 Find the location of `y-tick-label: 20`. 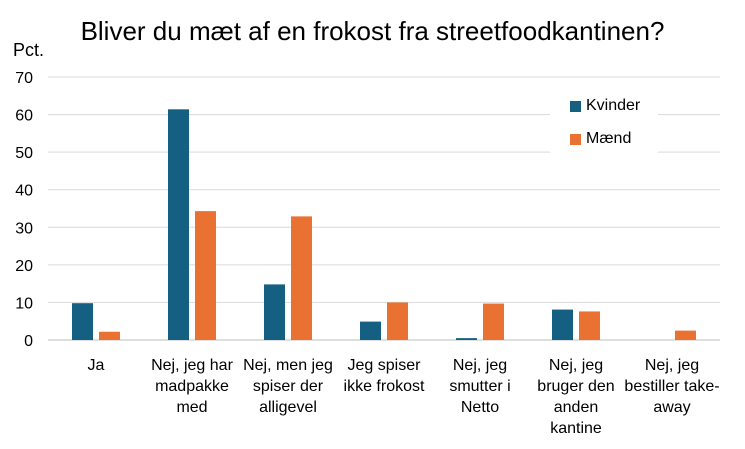

y-tick-label: 20 is located at coordinates (24, 266).